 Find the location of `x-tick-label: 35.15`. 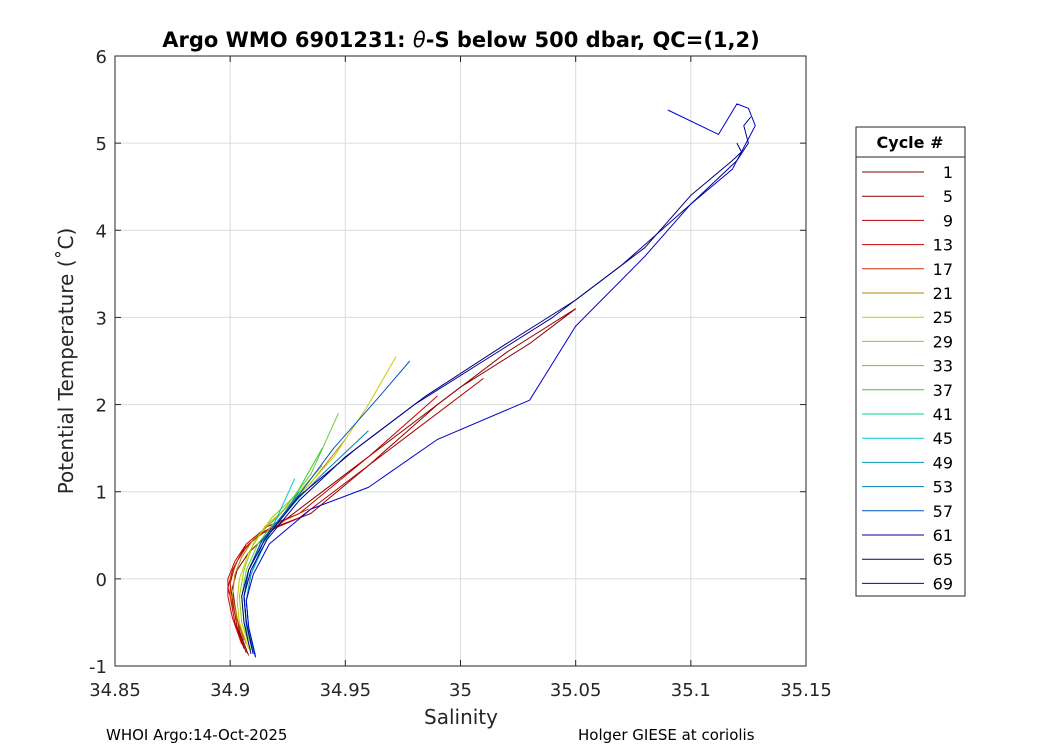

x-tick-label: 35.15 is located at coordinates (806, 690).